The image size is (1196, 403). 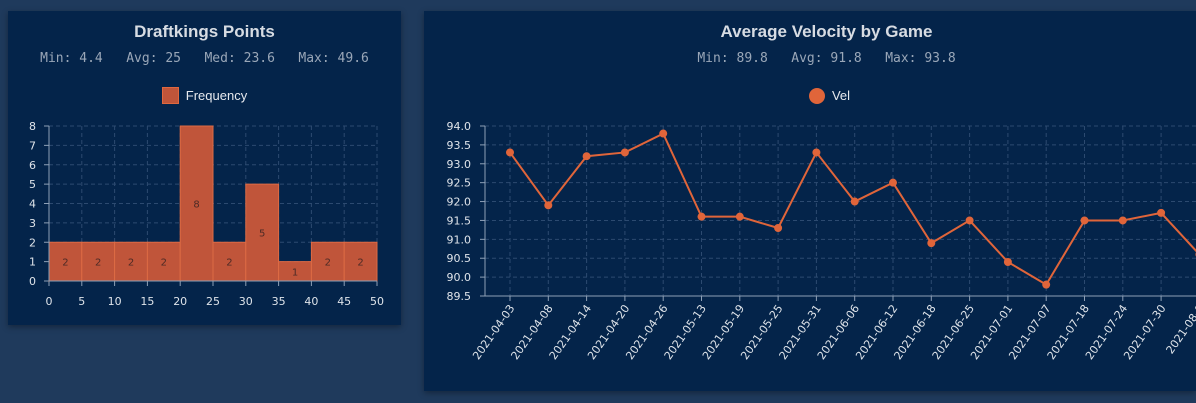 What do you see at coordinates (204, 58) in the screenshot?
I see `histogram-stats: Min: 4.4 Avg: 25 Med: 23.6 Max: 49.6` at bounding box center [204, 58].